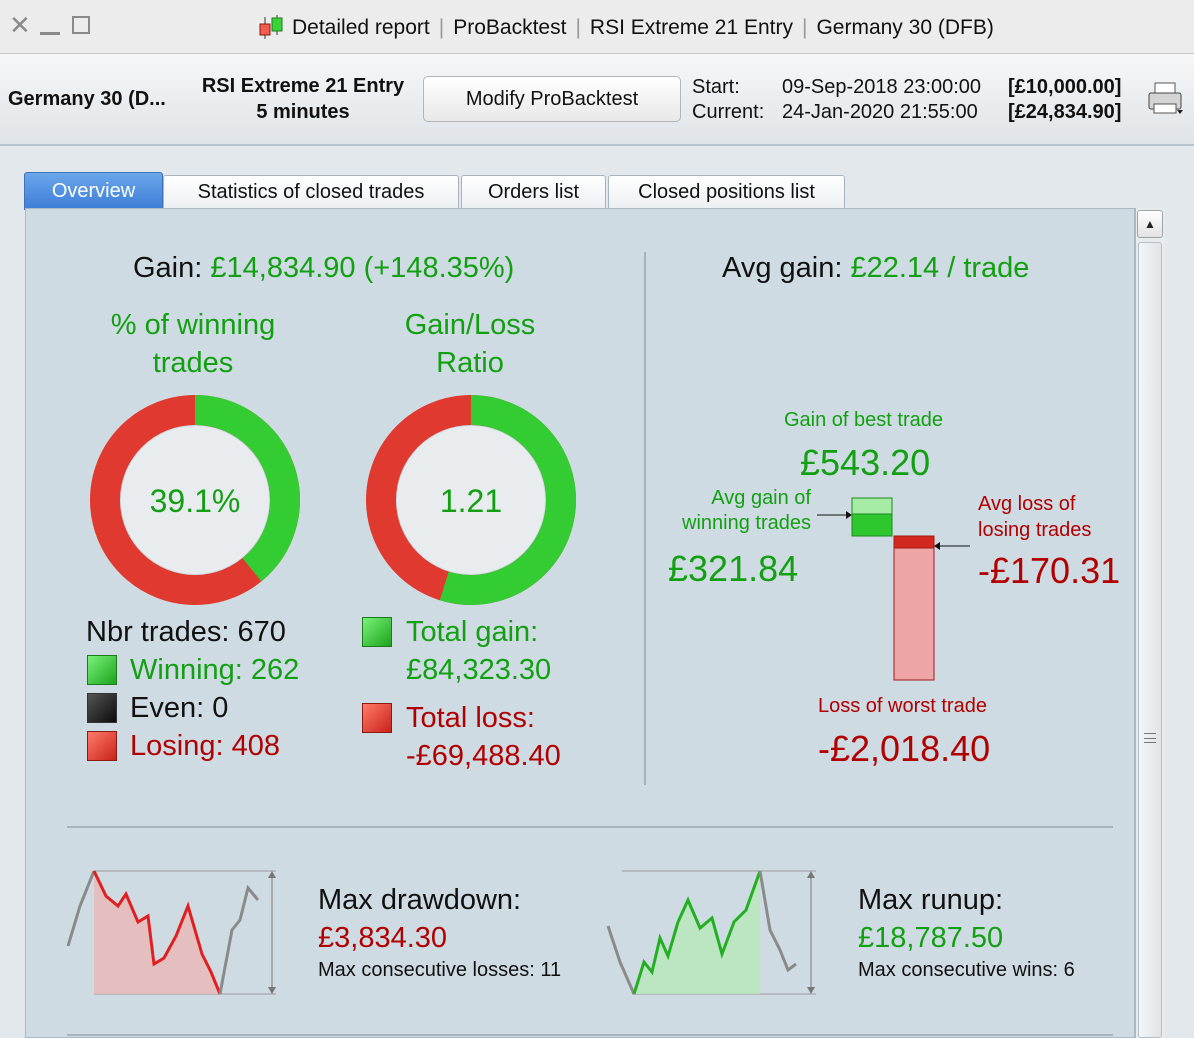 The height and width of the screenshot is (1038, 1194). What do you see at coordinates (716, 87) in the screenshot?
I see `start-label: Start:` at bounding box center [716, 87].